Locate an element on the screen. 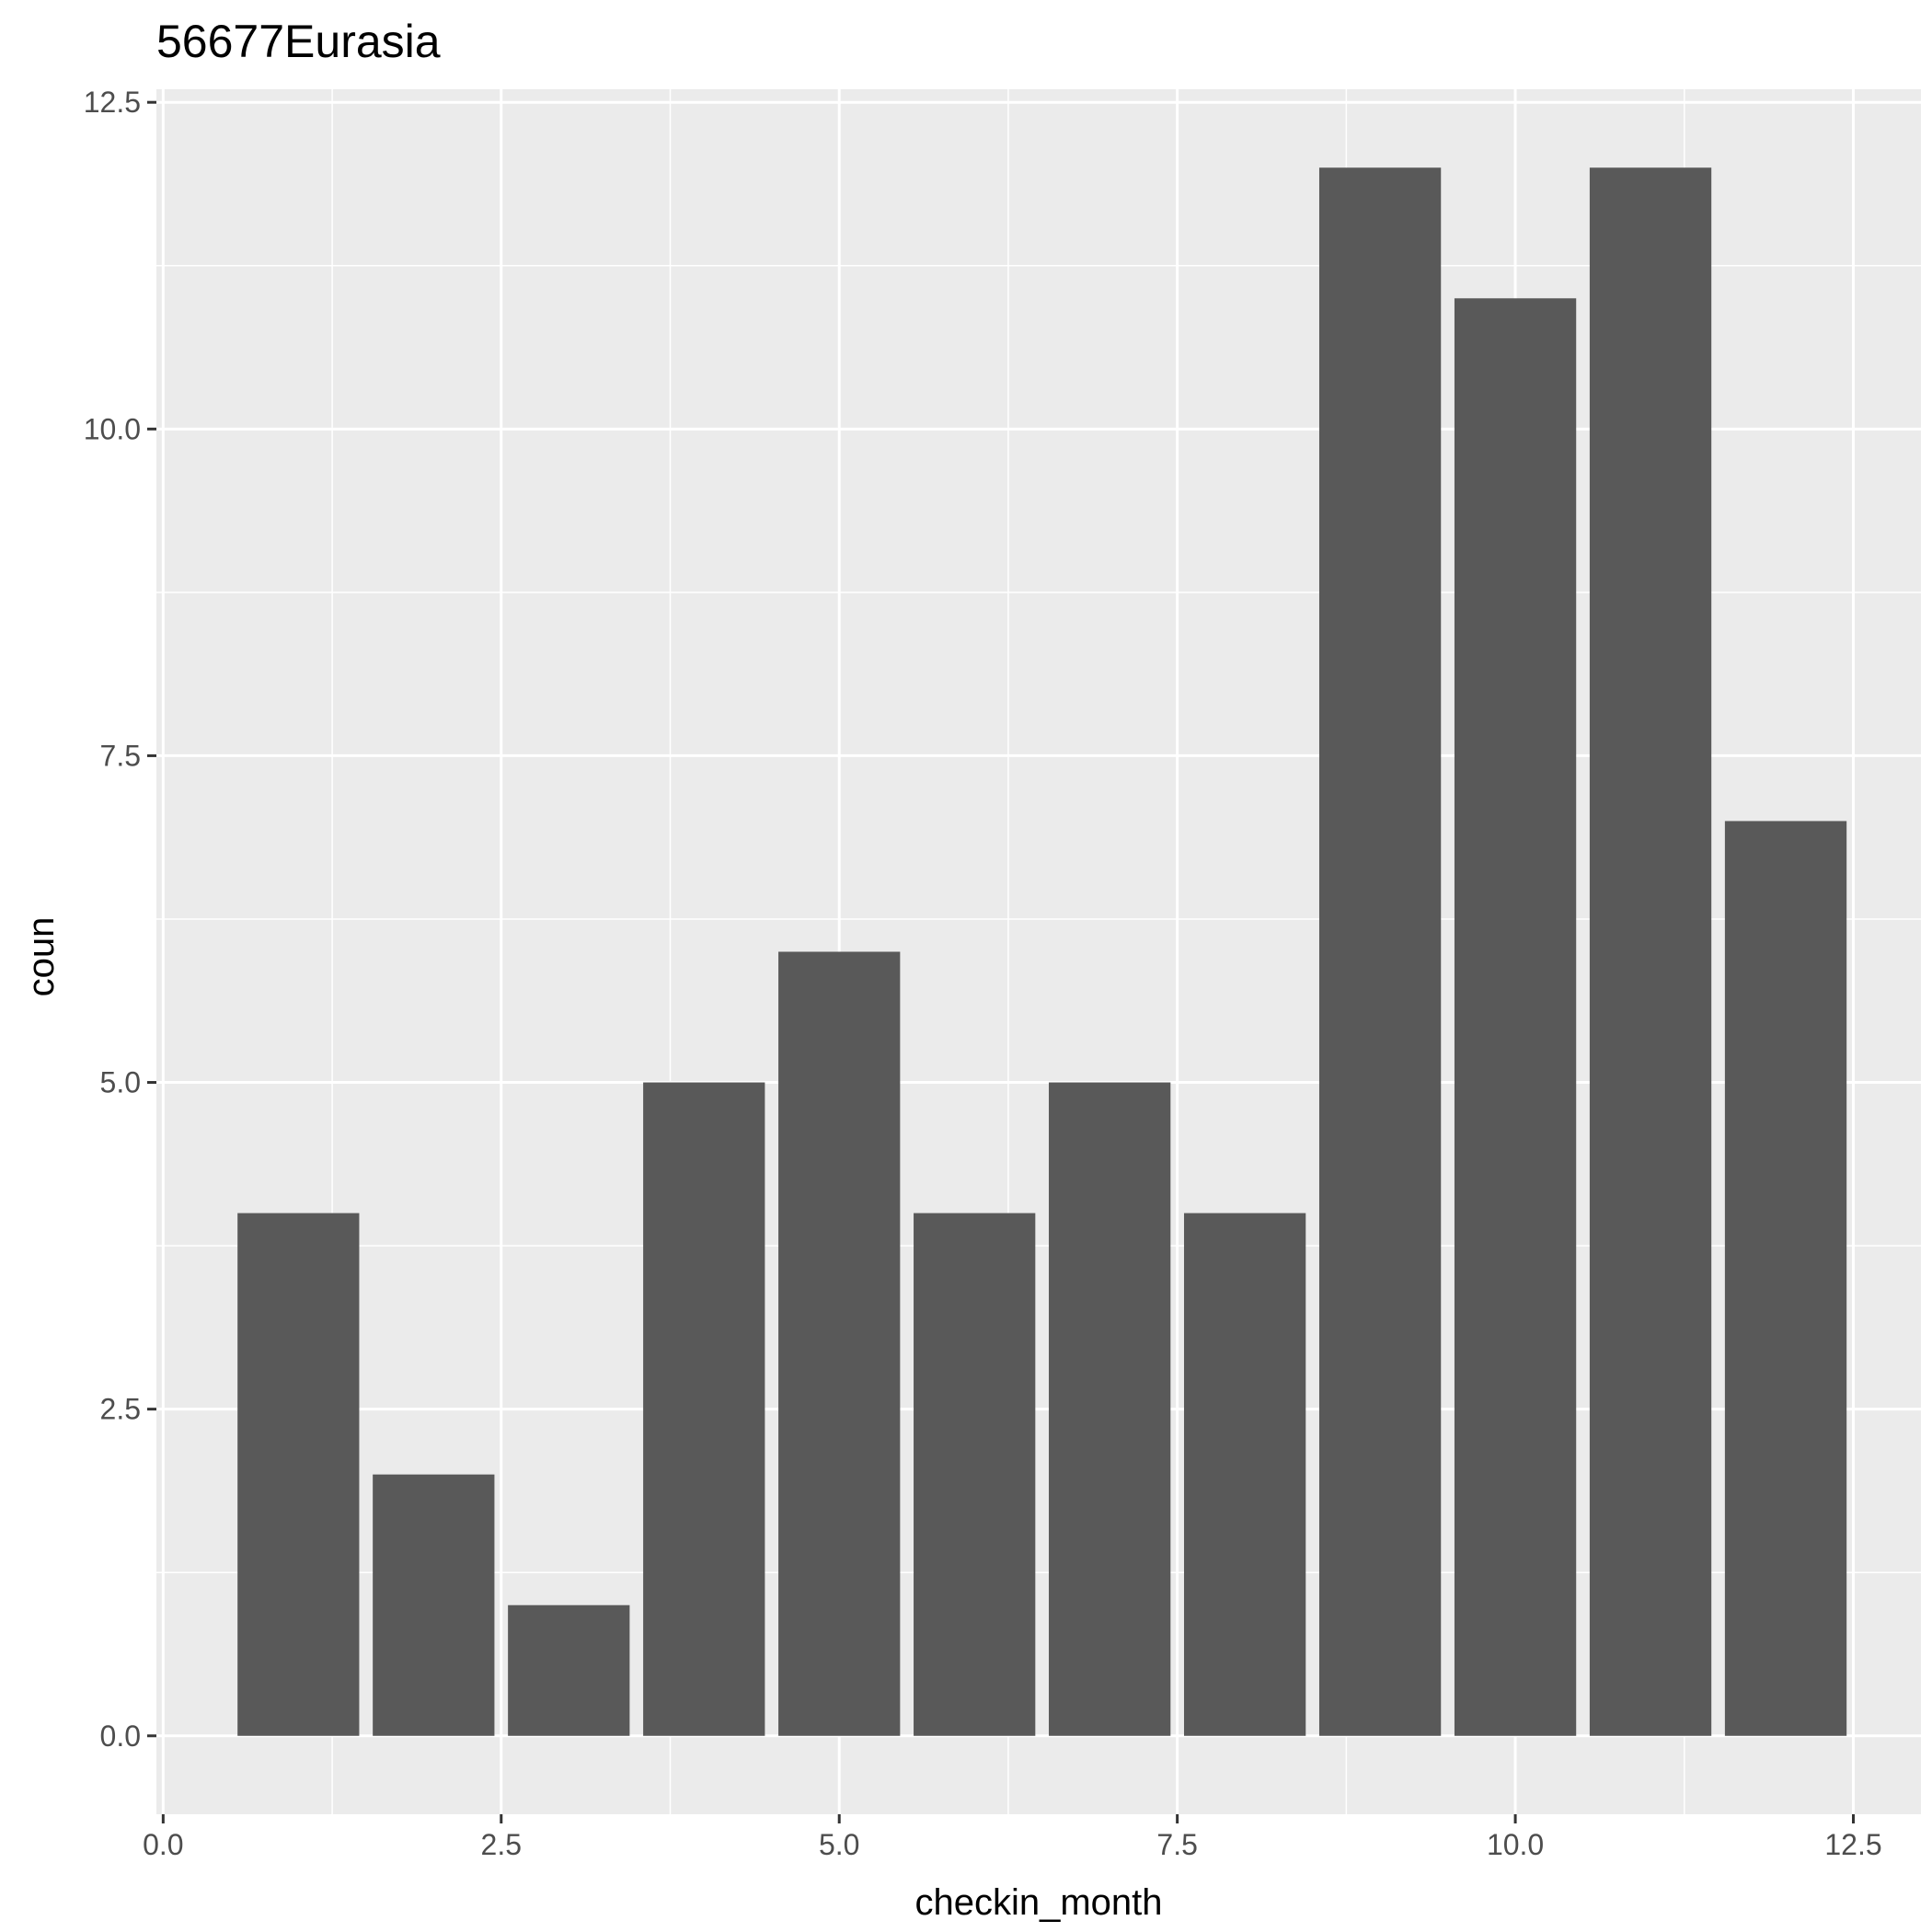  x-tick-label: 5.0 is located at coordinates (839, 1844).